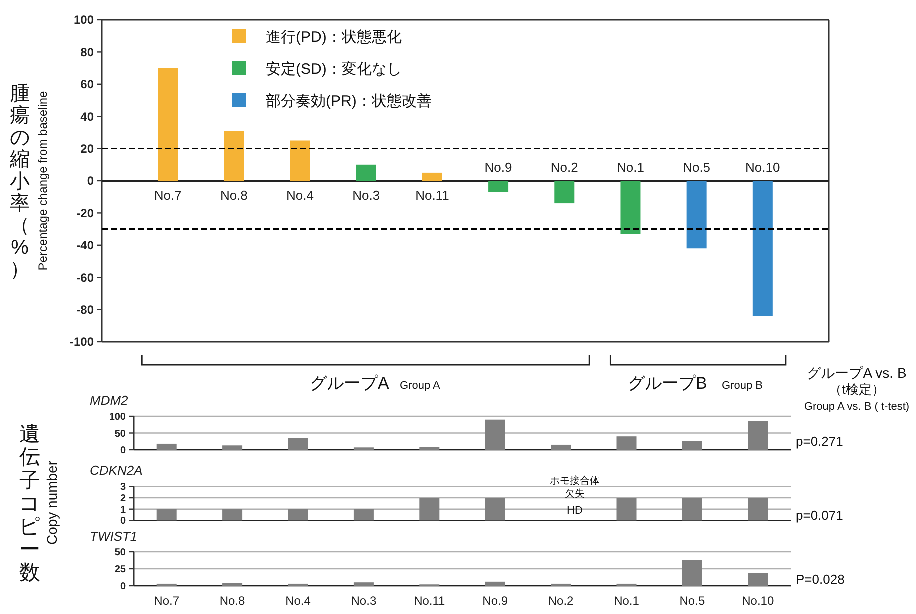 The image size is (916, 614). What do you see at coordinates (575, 481) in the screenshot?
I see `annotation: ホモ接合体` at bounding box center [575, 481].